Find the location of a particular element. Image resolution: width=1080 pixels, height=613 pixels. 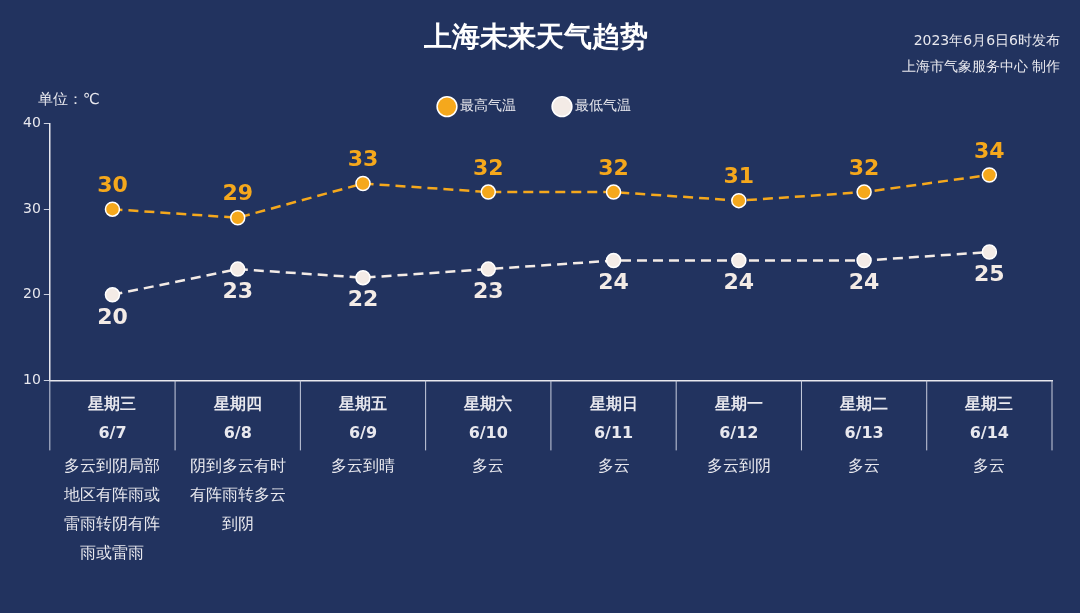

data-label: 25 is located at coordinates (989, 273).